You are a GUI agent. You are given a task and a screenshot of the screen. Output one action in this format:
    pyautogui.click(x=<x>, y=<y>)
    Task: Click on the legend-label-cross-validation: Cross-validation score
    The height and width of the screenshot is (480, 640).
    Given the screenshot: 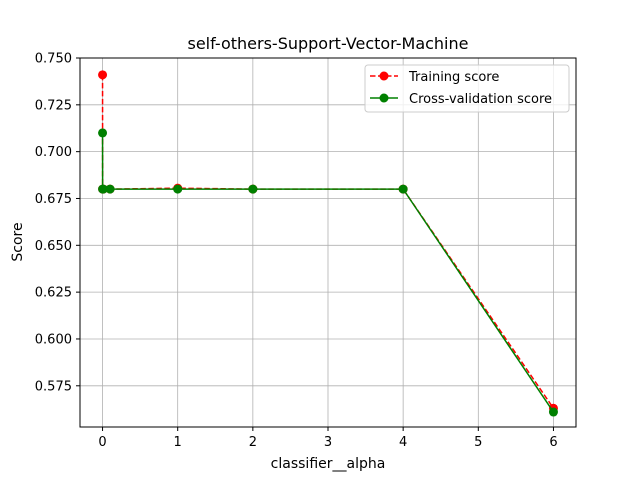 What is the action you would take?
    pyautogui.click(x=480, y=99)
    